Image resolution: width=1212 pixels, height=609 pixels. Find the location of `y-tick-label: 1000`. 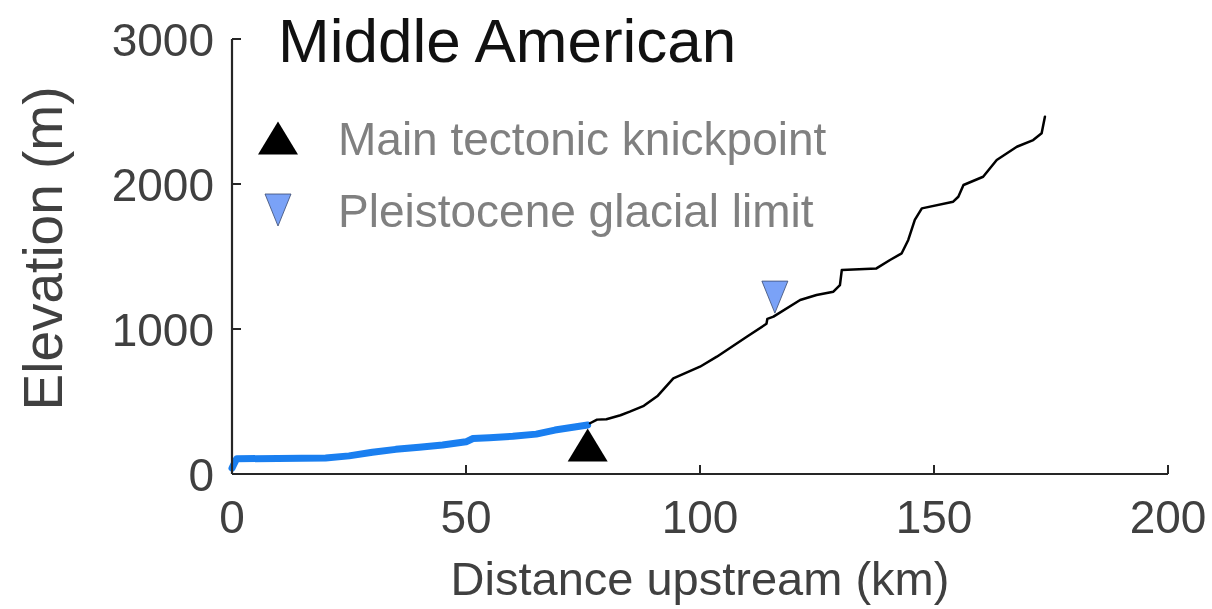

y-tick-label: 1000 is located at coordinates (162, 329).